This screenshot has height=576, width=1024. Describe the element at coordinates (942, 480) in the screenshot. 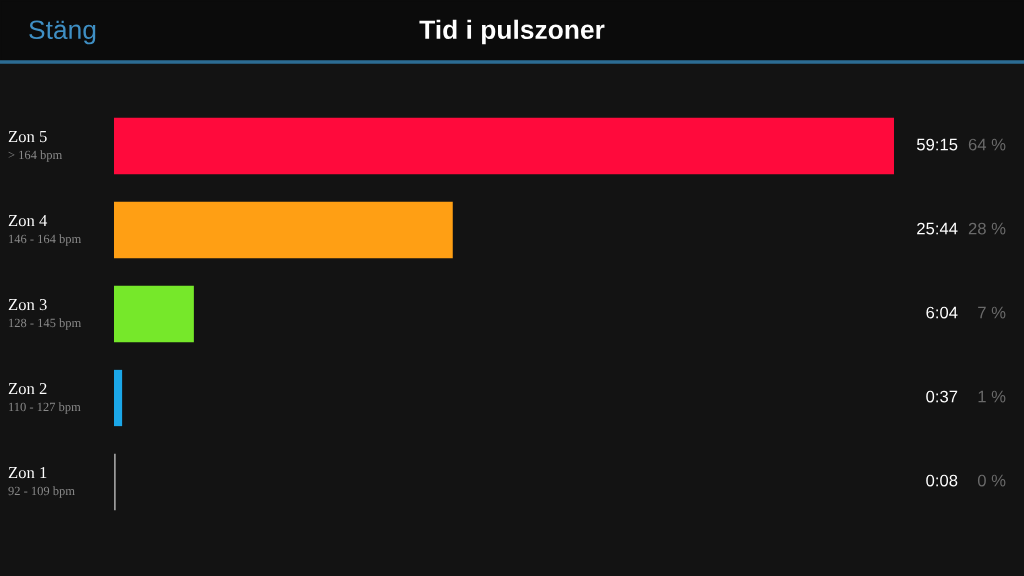

I see `data-label: 0:08` at that location.